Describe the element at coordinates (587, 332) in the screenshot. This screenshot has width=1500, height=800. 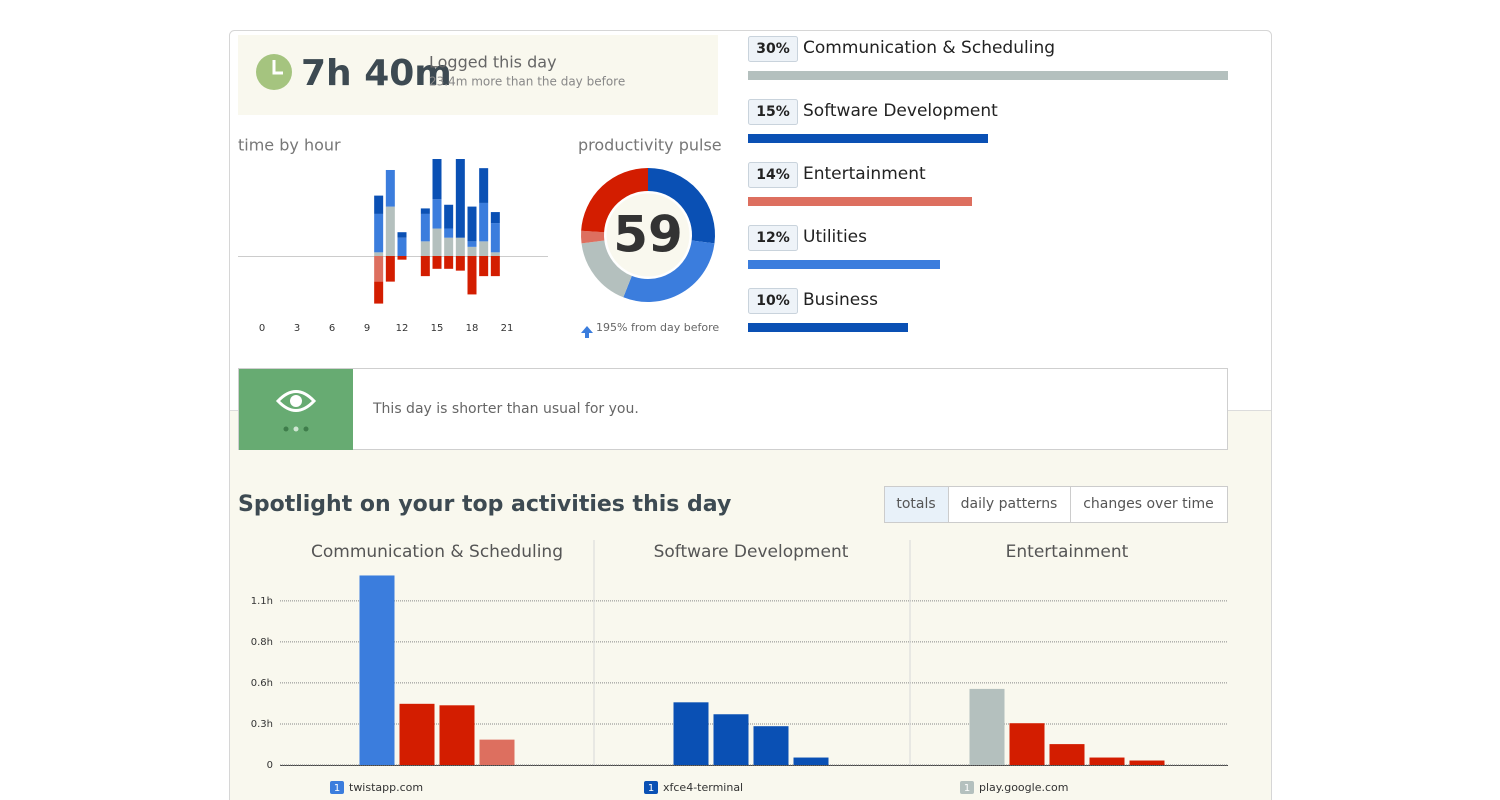
I see `up-arrow` at that location.